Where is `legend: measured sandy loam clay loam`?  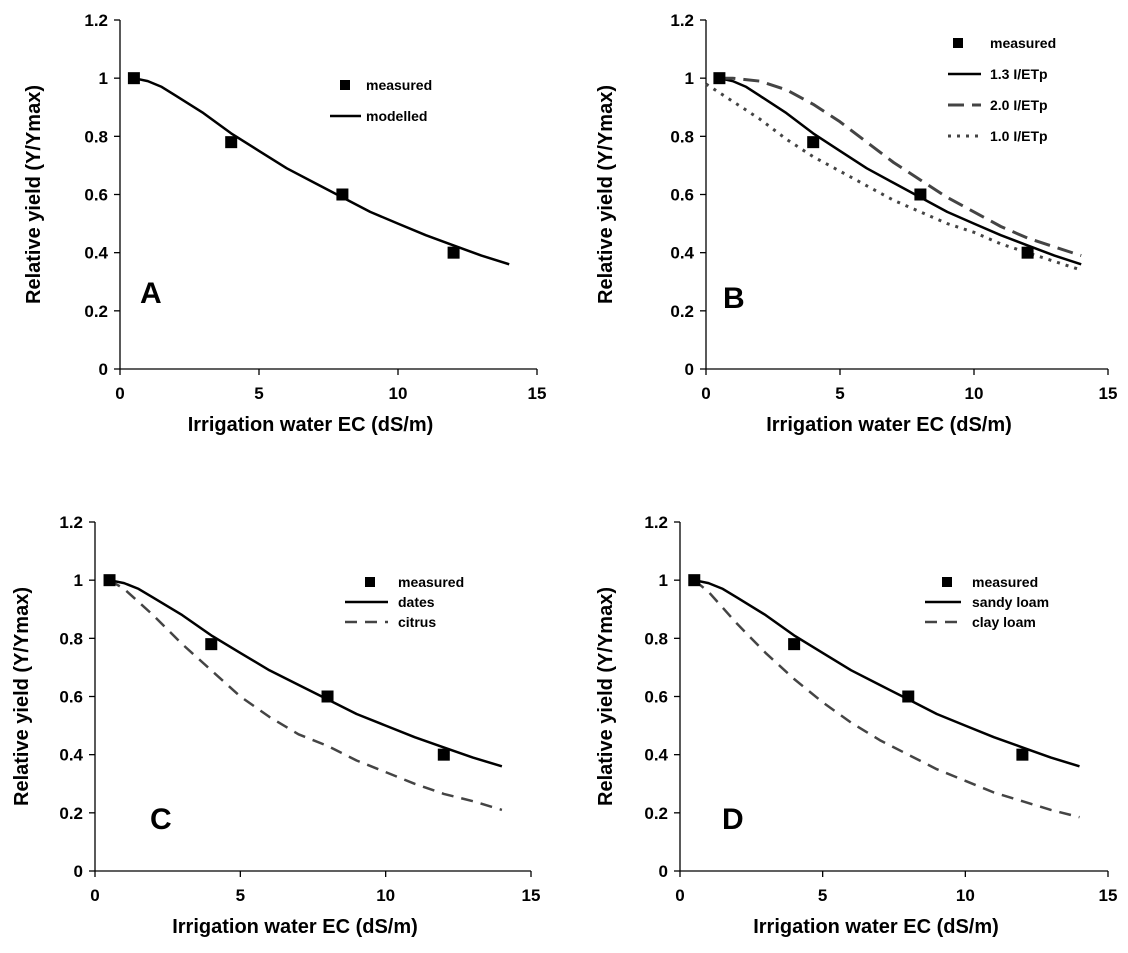 legend: measured sandy loam clay loam is located at coordinates (987, 602).